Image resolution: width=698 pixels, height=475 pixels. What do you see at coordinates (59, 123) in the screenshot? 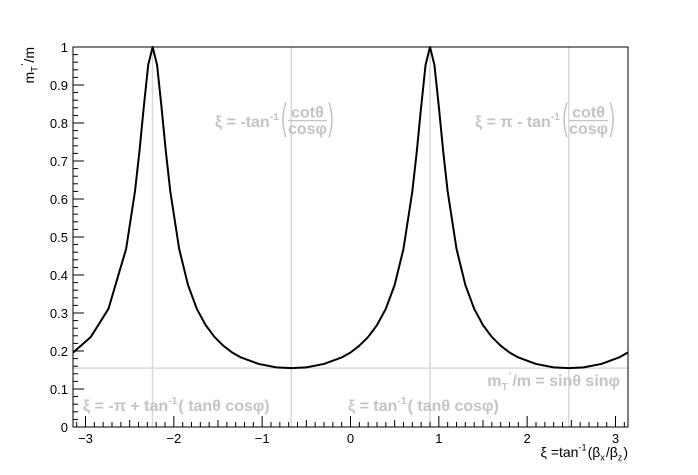
I see `y-tick-label: 0.8` at bounding box center [59, 123].